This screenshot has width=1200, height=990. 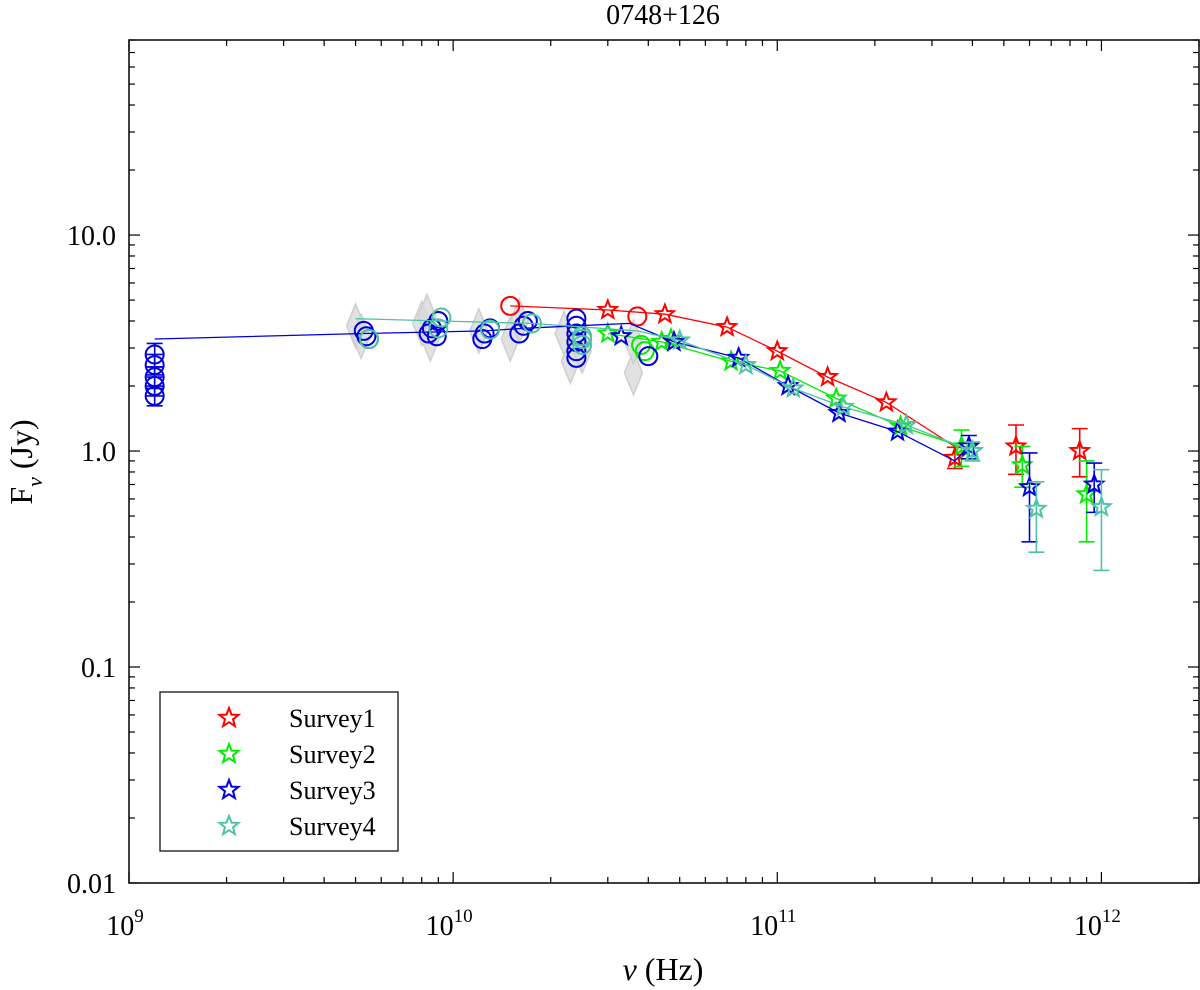 I want to click on legend-label: Survey2, so click(x=332, y=754).